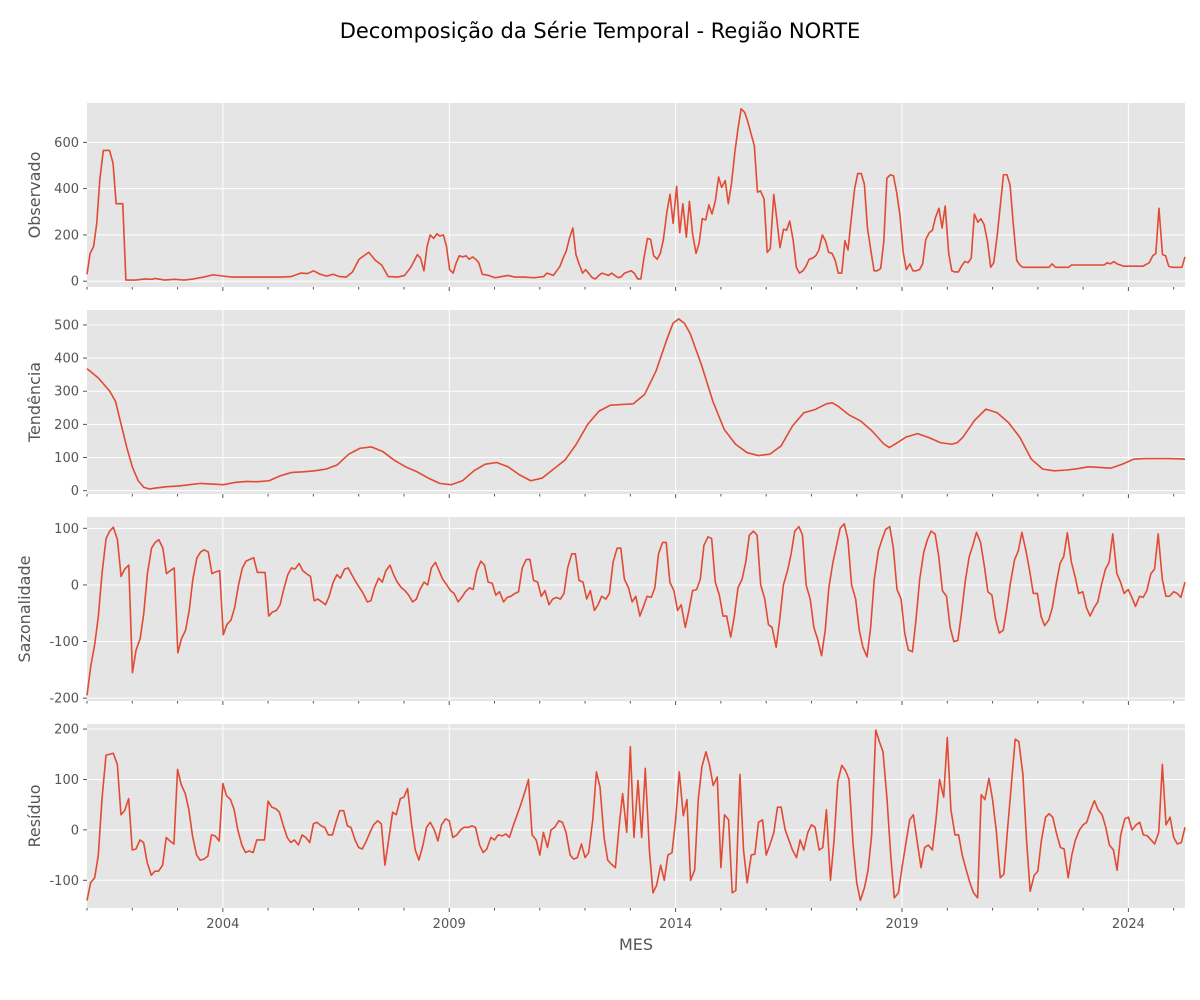 This screenshot has height=1000, width=1200. I want to click on y-tick-label: 300, so click(66, 392).